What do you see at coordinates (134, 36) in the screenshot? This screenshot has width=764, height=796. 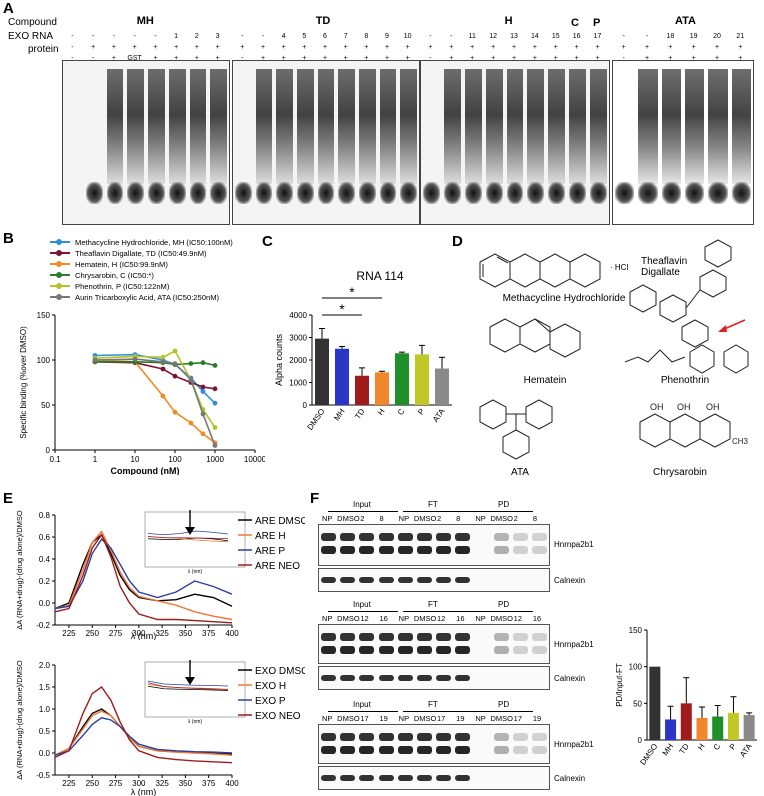 I see `lane-compound-mark: -` at bounding box center [134, 36].